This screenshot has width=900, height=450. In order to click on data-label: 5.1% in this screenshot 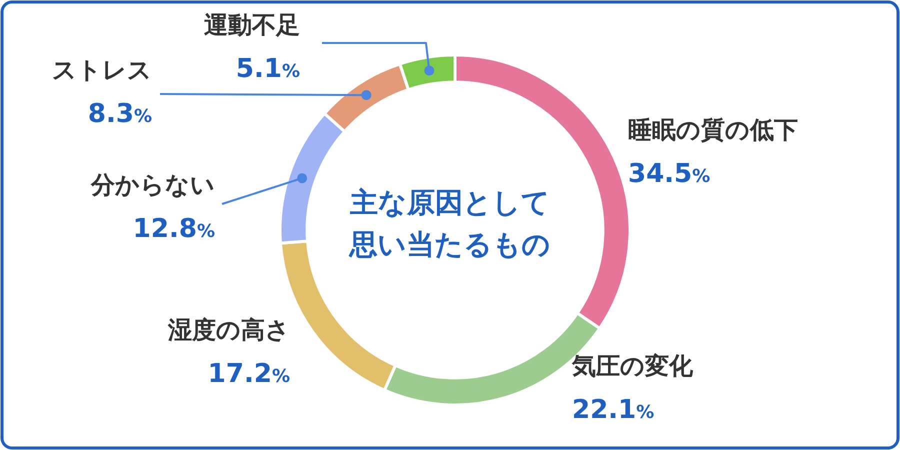, I will do `click(268, 69)`.